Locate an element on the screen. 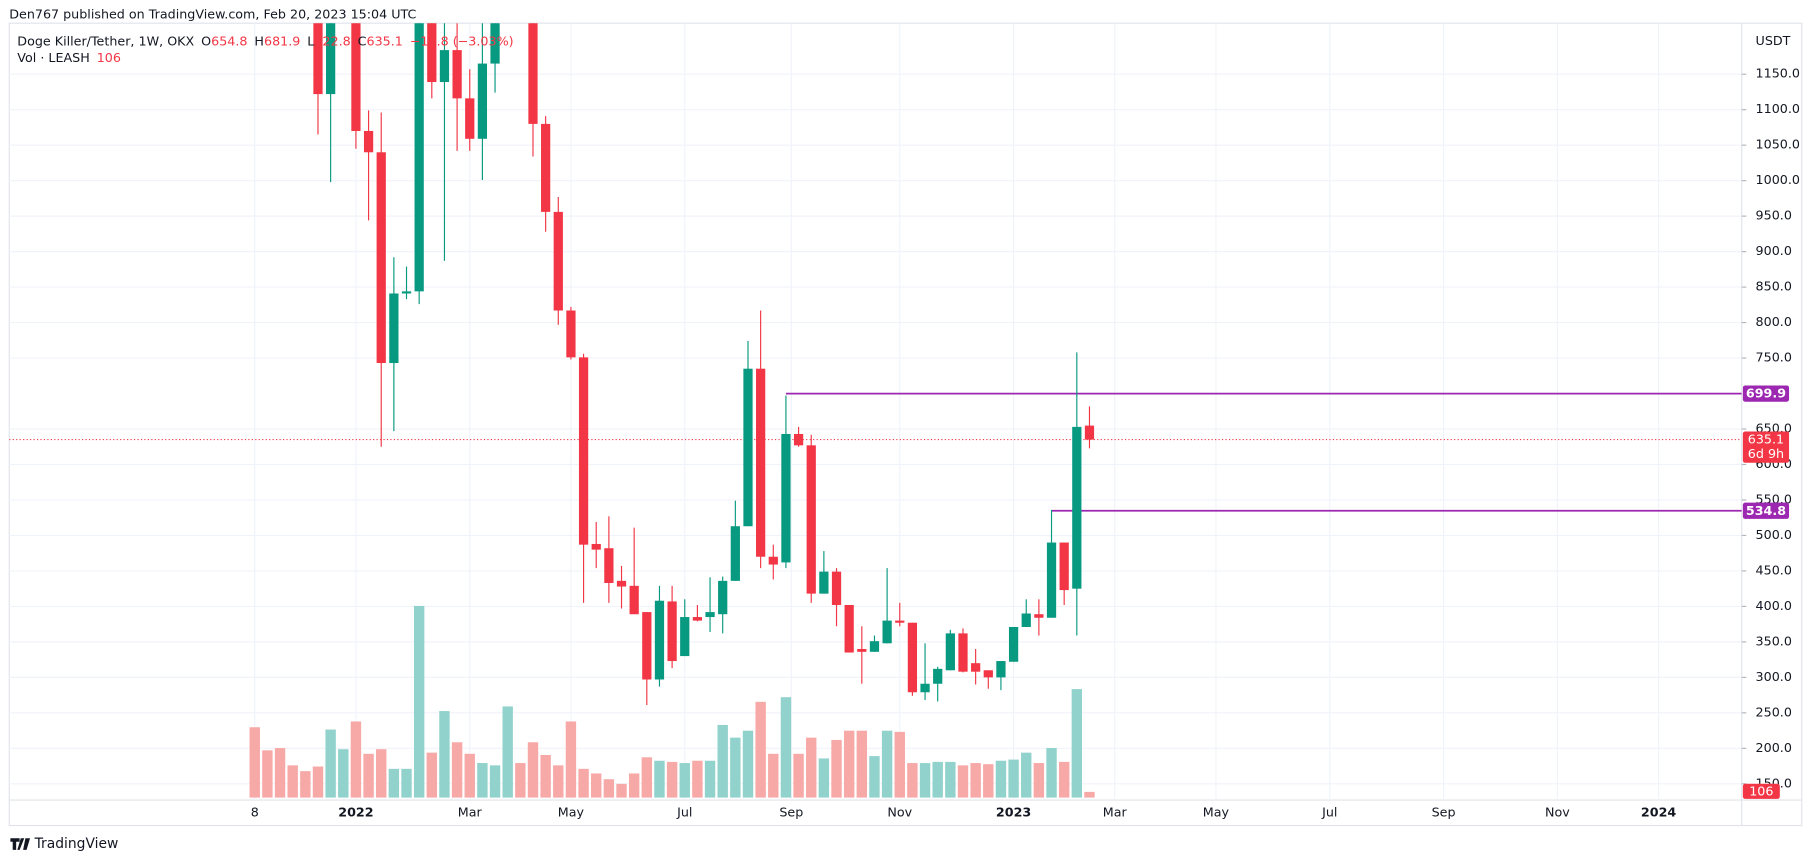 The width and height of the screenshot is (1811, 858). y-tick-label: 900.0 is located at coordinates (1774, 250).